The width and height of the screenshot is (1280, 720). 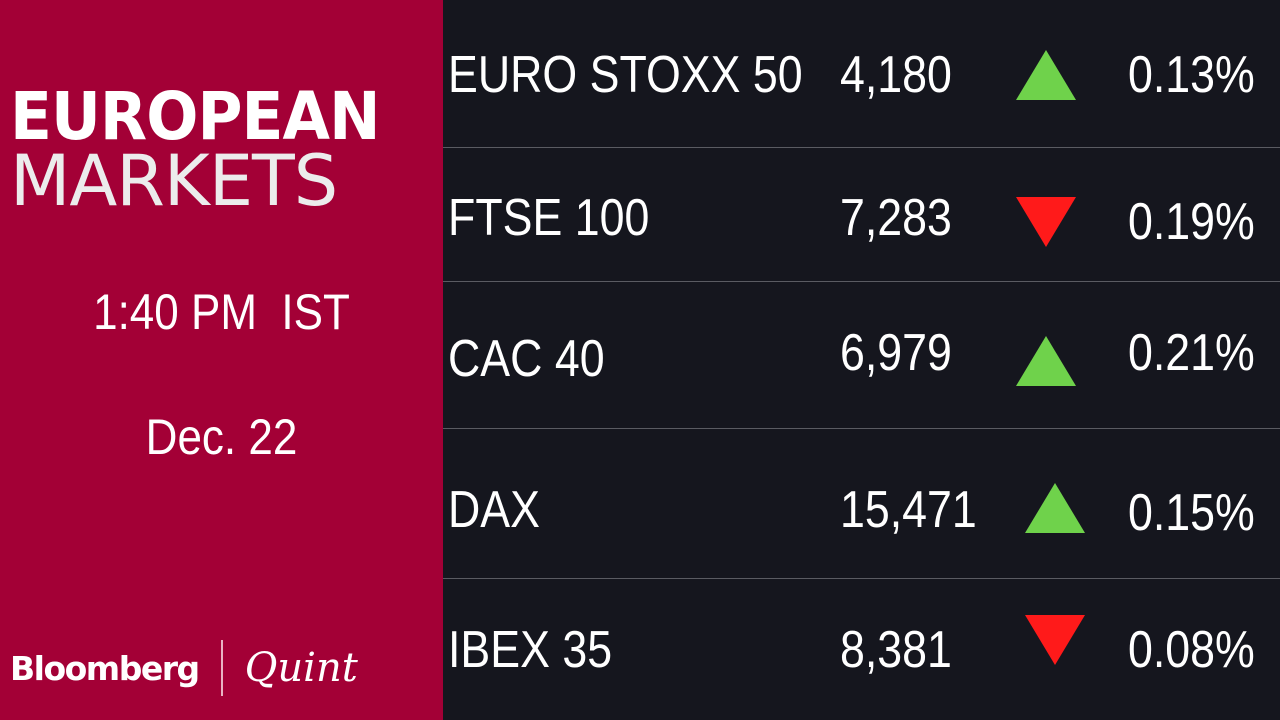 What do you see at coordinates (530, 650) in the screenshot?
I see `index-name: IBEX 35` at bounding box center [530, 650].